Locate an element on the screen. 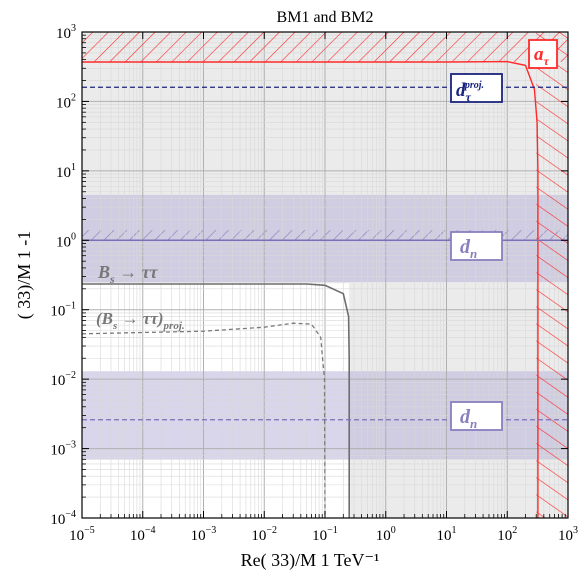 The width and height of the screenshot is (580, 576). x-tick-label: 10⁻³ is located at coordinates (204, 534).